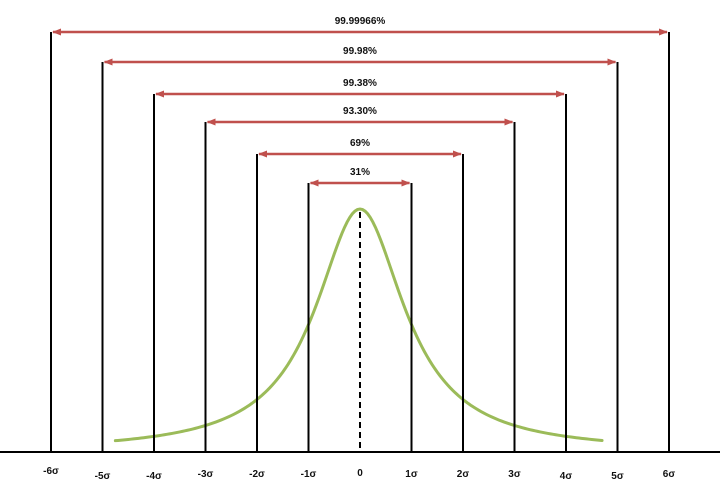 This screenshot has width=720, height=503. What do you see at coordinates (360, 83) in the screenshot?
I see `span-label-4sigma: 99.38%` at bounding box center [360, 83].